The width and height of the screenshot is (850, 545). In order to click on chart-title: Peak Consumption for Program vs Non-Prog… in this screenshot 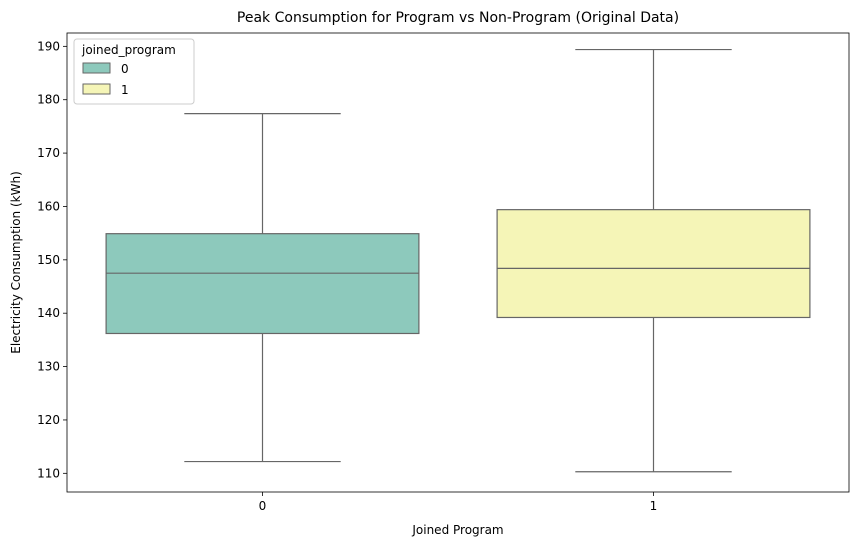, I will do `click(458, 18)`.